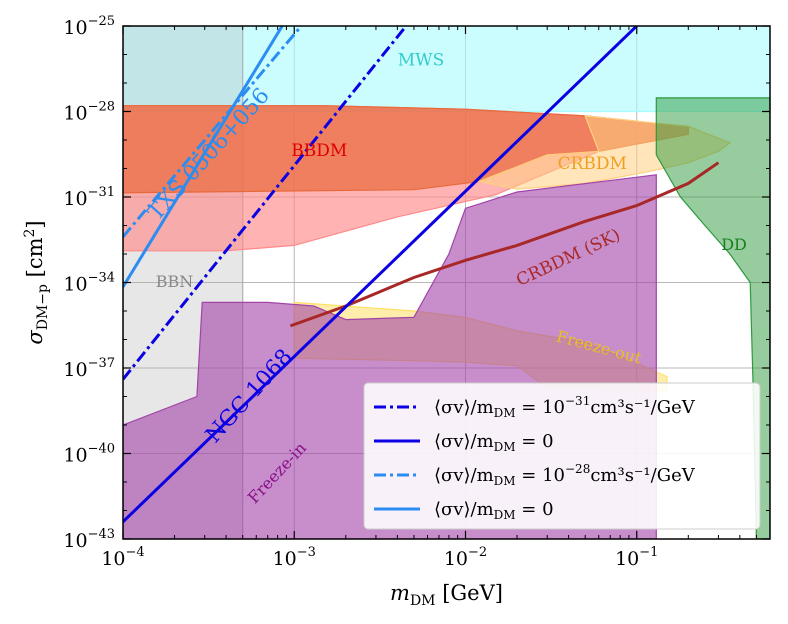 Image resolution: width=788 pixels, height=624 pixels. Describe the element at coordinates (565, 407) in the screenshot. I see `legend-label: ⟨σv⟩/mDM = 10−31cm³s⁻¹/GeV` at that location.